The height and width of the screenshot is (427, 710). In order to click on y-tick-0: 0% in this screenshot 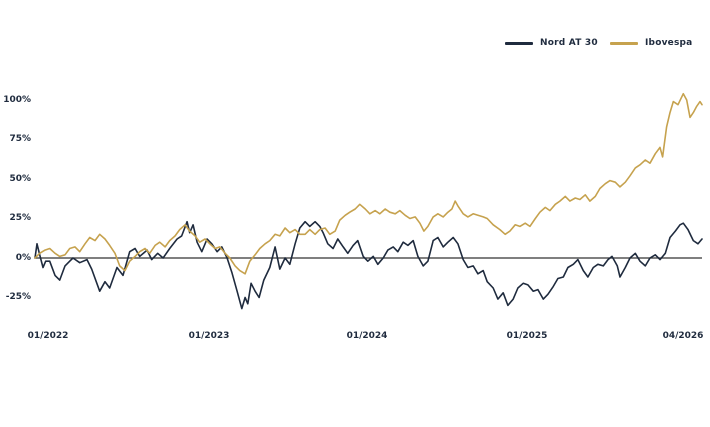, I will do `click(23, 258)`.